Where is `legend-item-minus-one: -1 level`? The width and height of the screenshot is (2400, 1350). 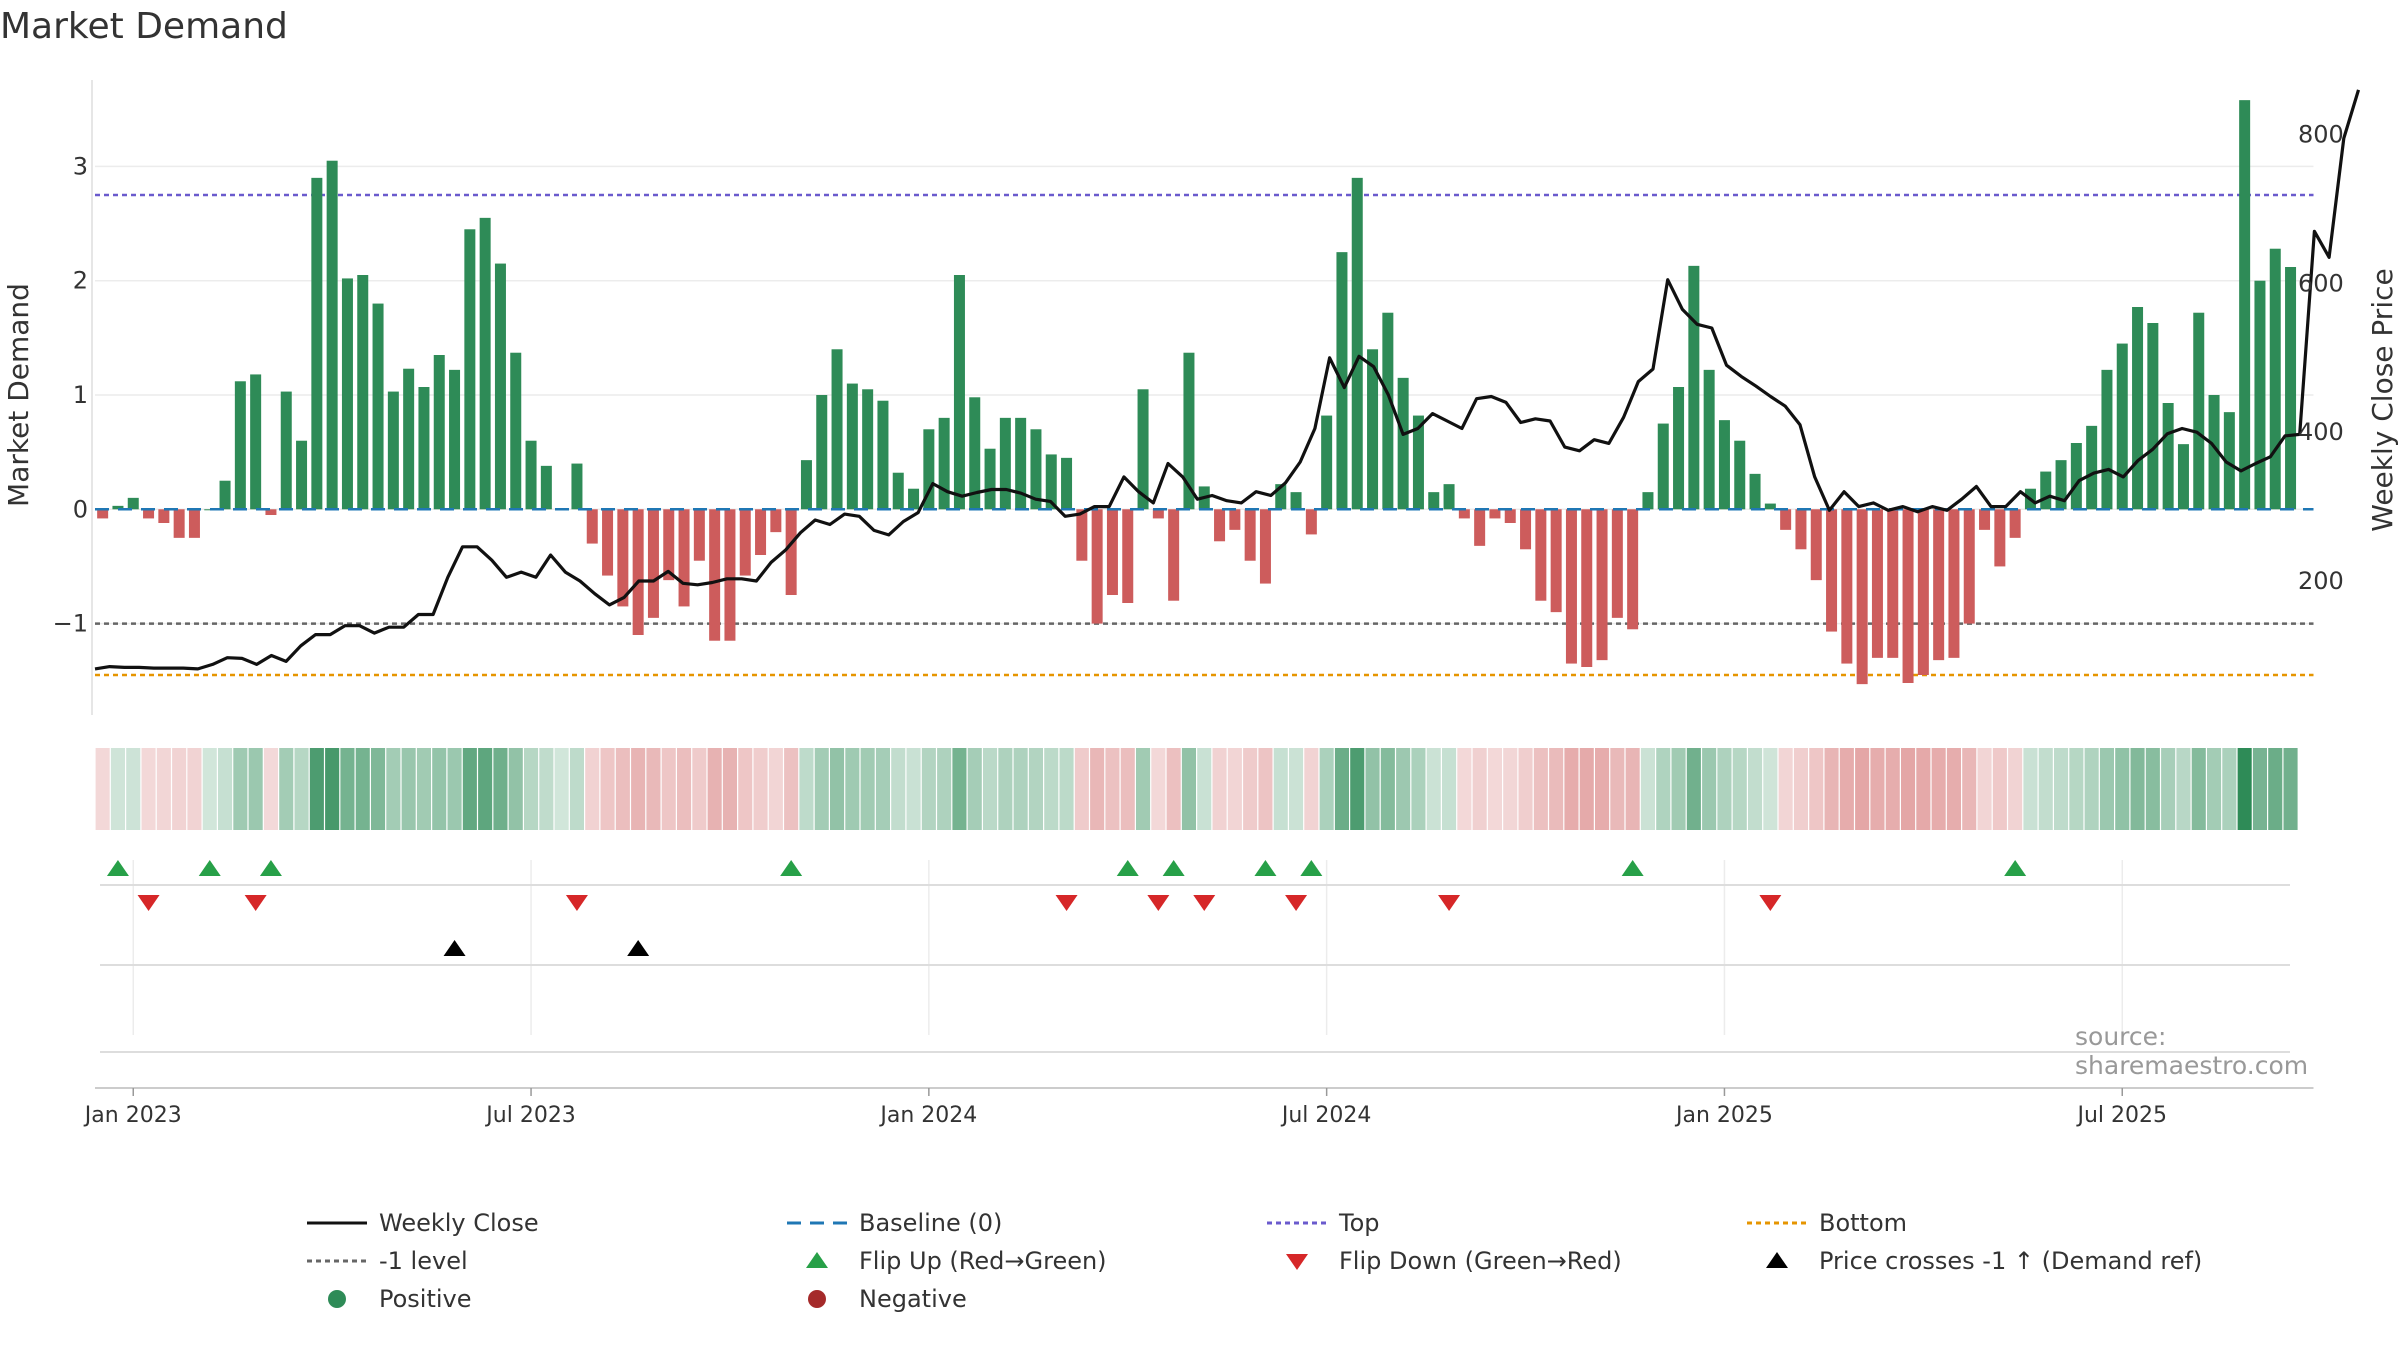 legend-item-minus-one: -1 level is located at coordinates (386, 1261).